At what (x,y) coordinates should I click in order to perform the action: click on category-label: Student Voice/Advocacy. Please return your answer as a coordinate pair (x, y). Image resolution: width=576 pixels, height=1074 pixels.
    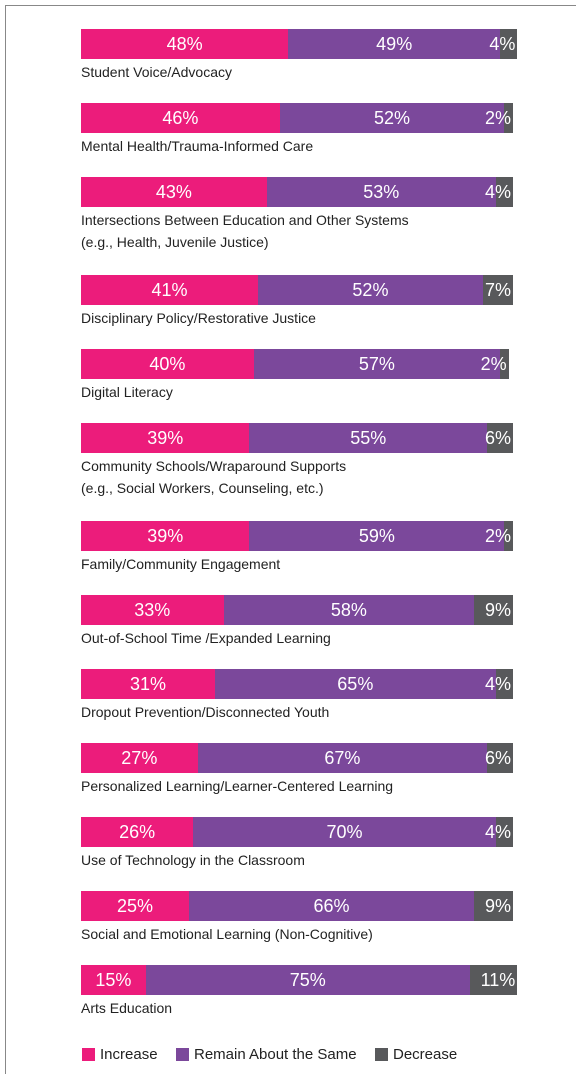
    Looking at the image, I should click on (156, 72).